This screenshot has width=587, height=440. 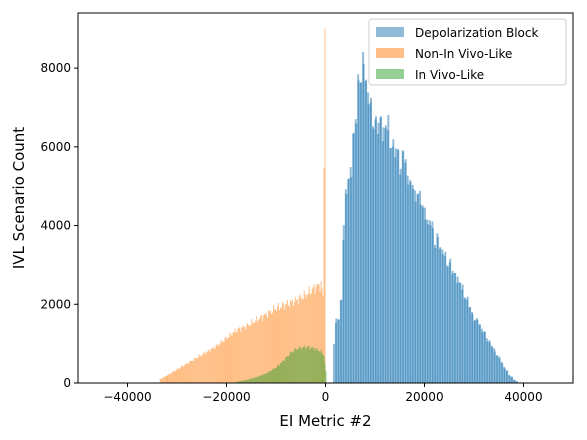 I want to click on x-tick-label: 40000, so click(x=523, y=397).